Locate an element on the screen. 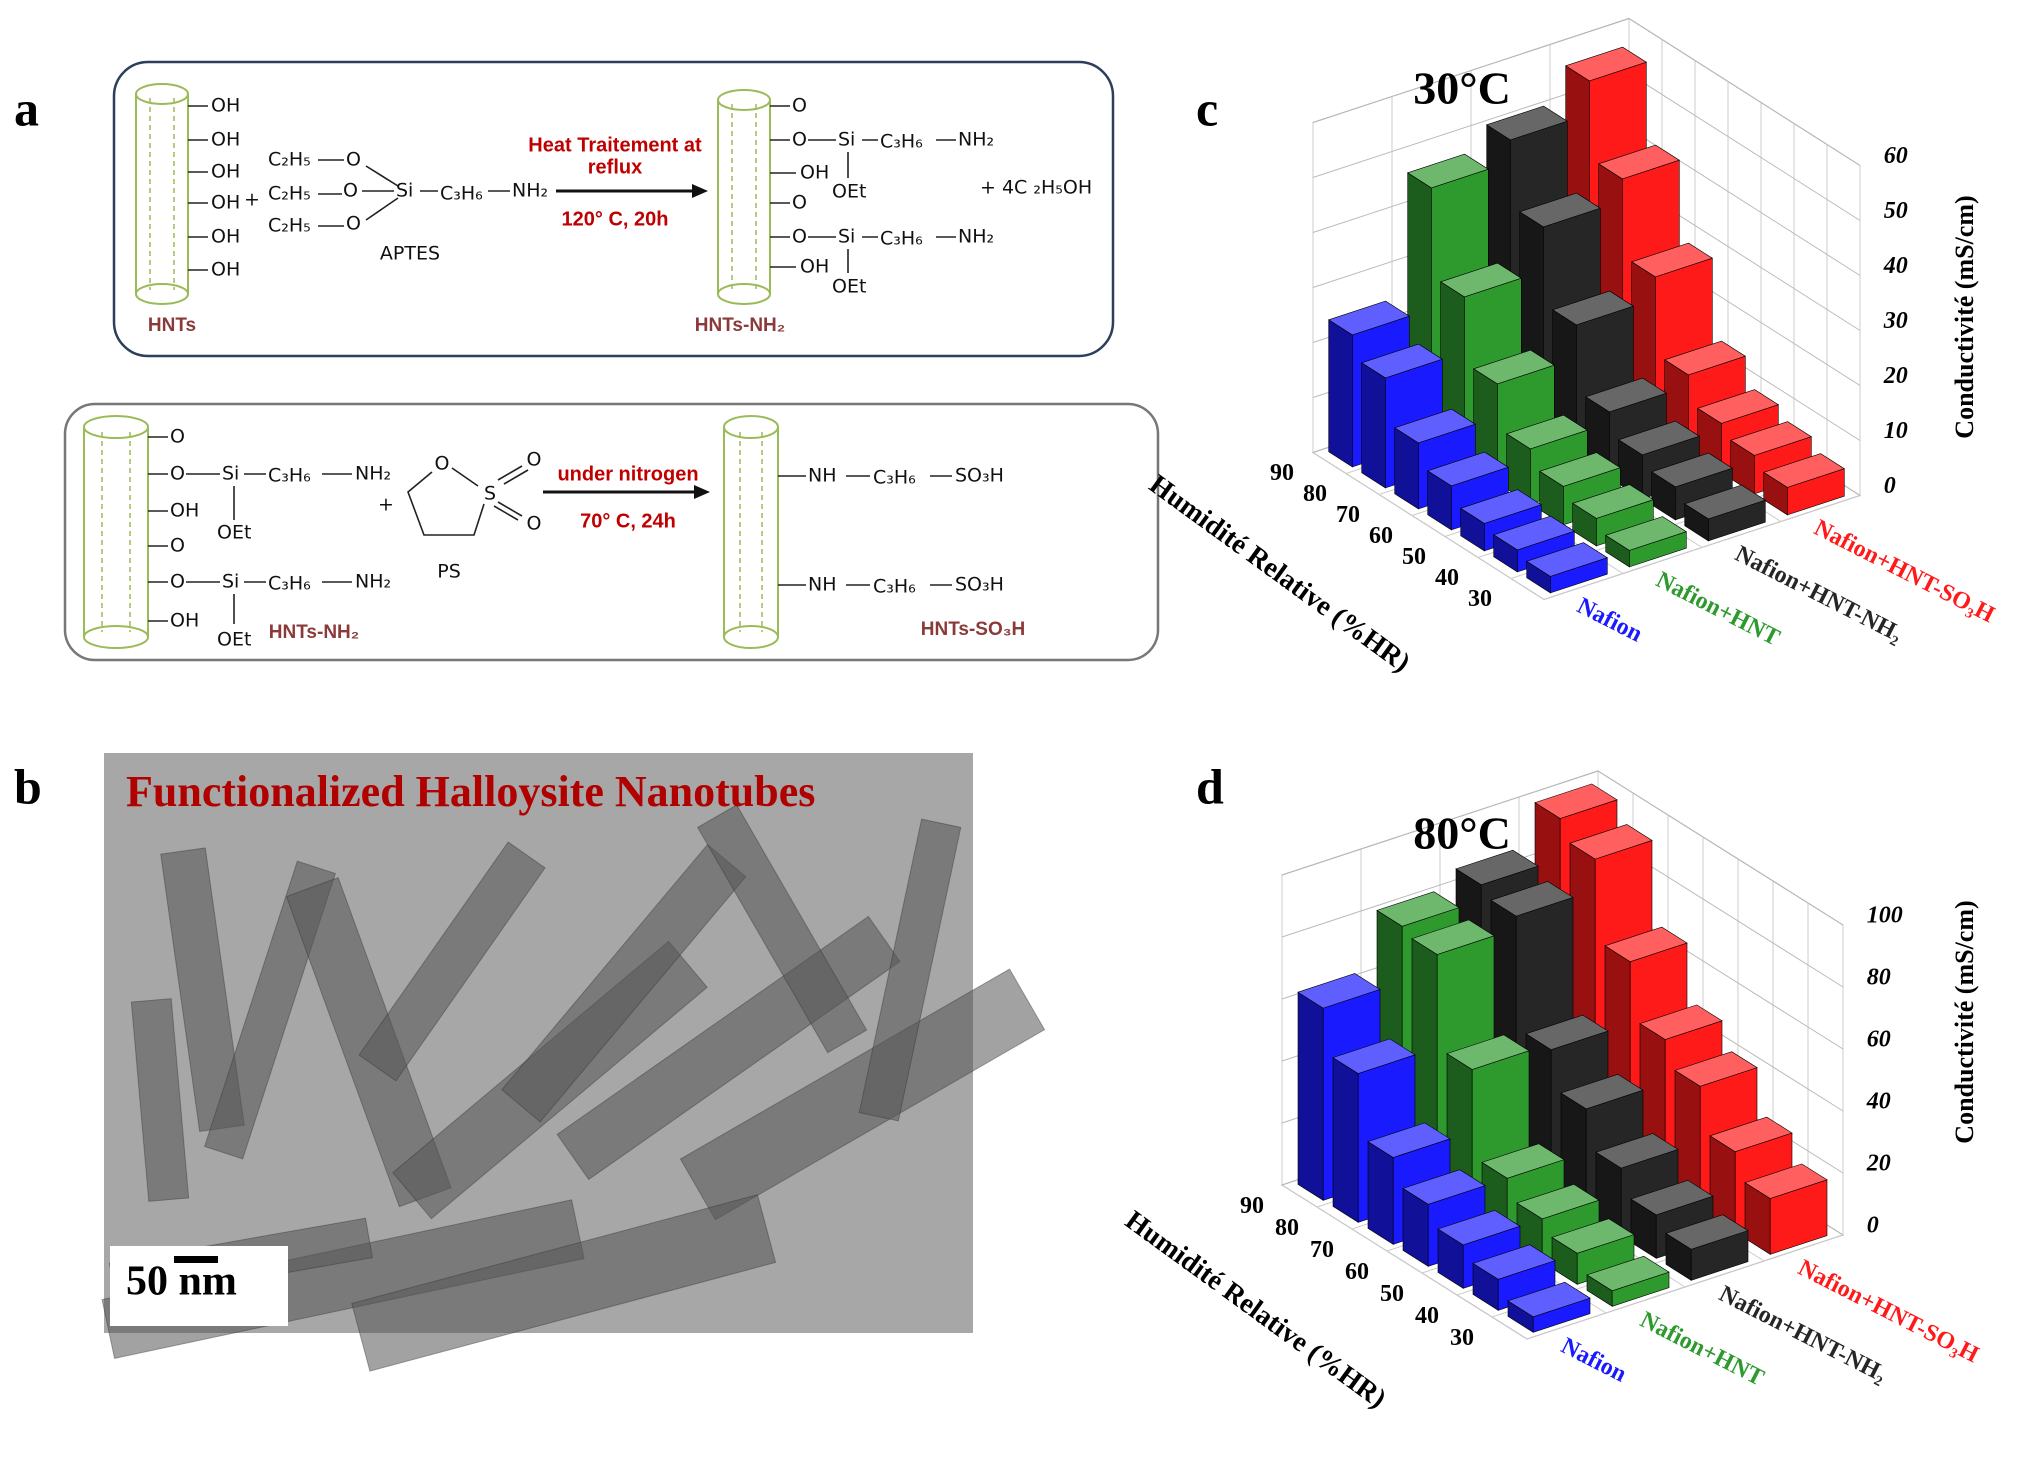 This screenshot has height=1465, width=2019. scheme-text: C₂H₅ is located at coordinates (289, 194).